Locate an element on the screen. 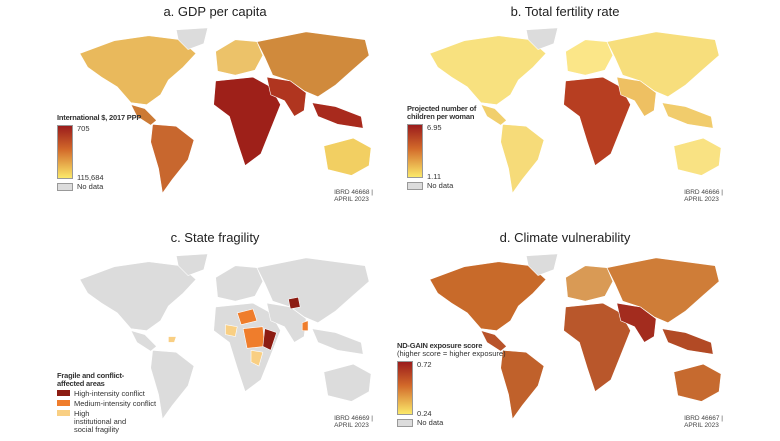 This screenshot has width=780, height=441. legend-item-fragility: High institutional and social fragility is located at coordinates (106, 422).